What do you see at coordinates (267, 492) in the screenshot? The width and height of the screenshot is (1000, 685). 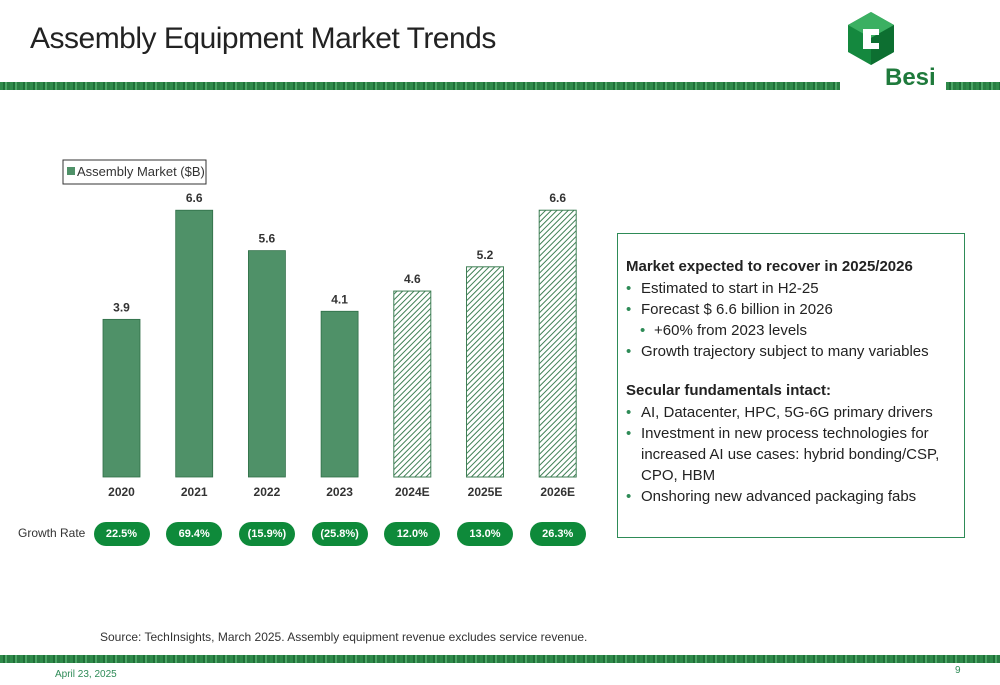 I see `x-tick-label: 2022` at bounding box center [267, 492].